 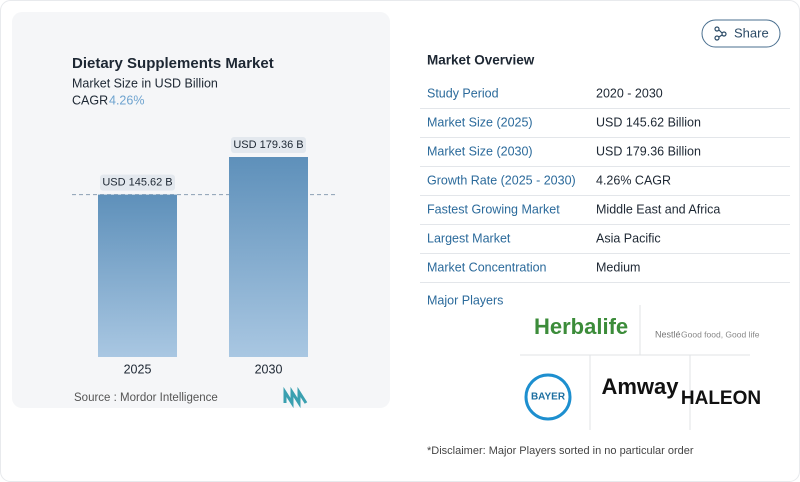 I want to click on chart-title: Dietary Supplements Market, so click(x=173, y=63).